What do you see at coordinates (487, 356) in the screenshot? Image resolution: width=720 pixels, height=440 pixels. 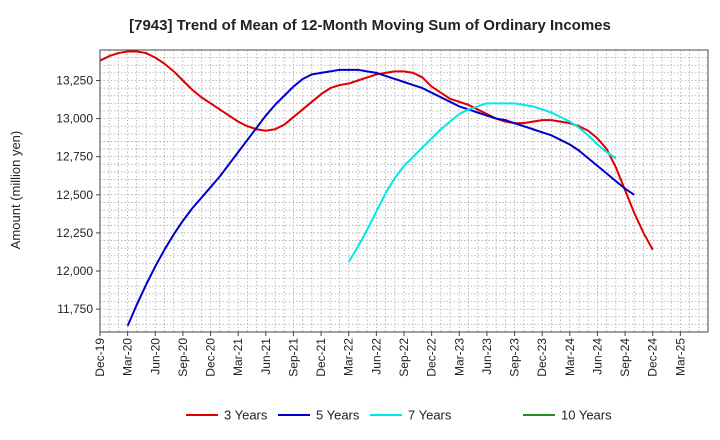 I see `x-tick-label: Jun-23` at bounding box center [487, 356].